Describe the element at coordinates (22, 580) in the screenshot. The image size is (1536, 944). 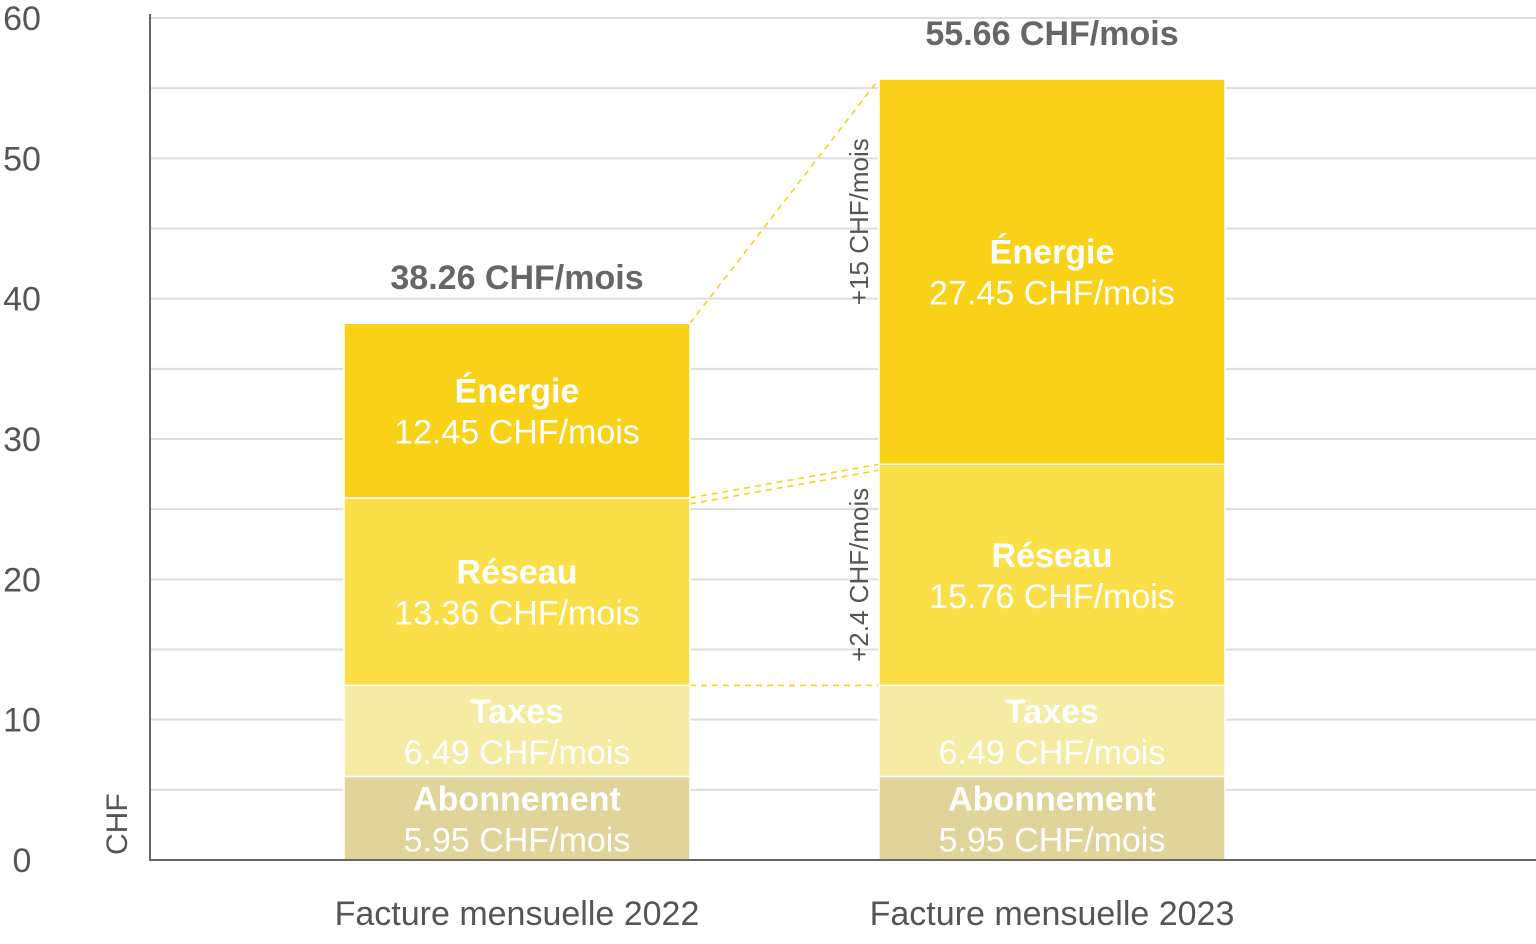
I see `y-tick-label: 20` at that location.